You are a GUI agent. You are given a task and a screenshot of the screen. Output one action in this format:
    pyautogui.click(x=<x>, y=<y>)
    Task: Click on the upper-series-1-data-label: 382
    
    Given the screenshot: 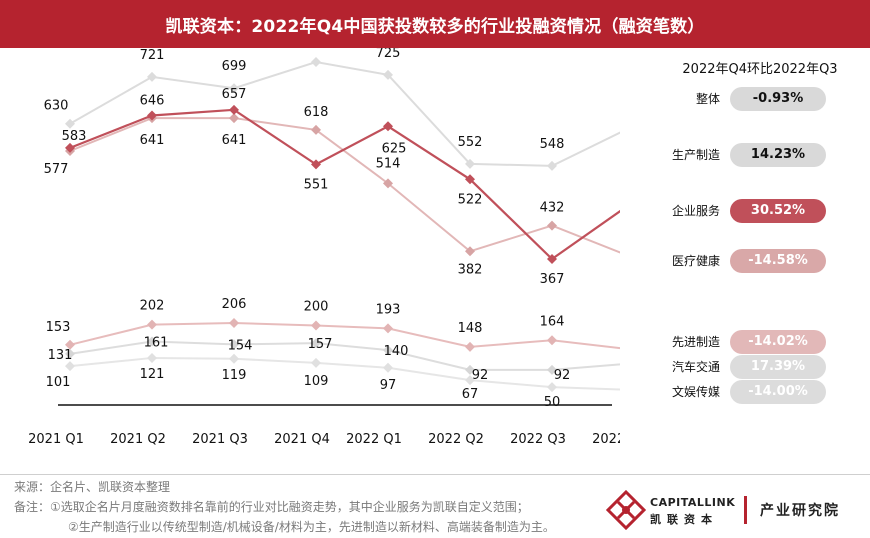 What is the action you would take?
    pyautogui.click(x=470, y=269)
    